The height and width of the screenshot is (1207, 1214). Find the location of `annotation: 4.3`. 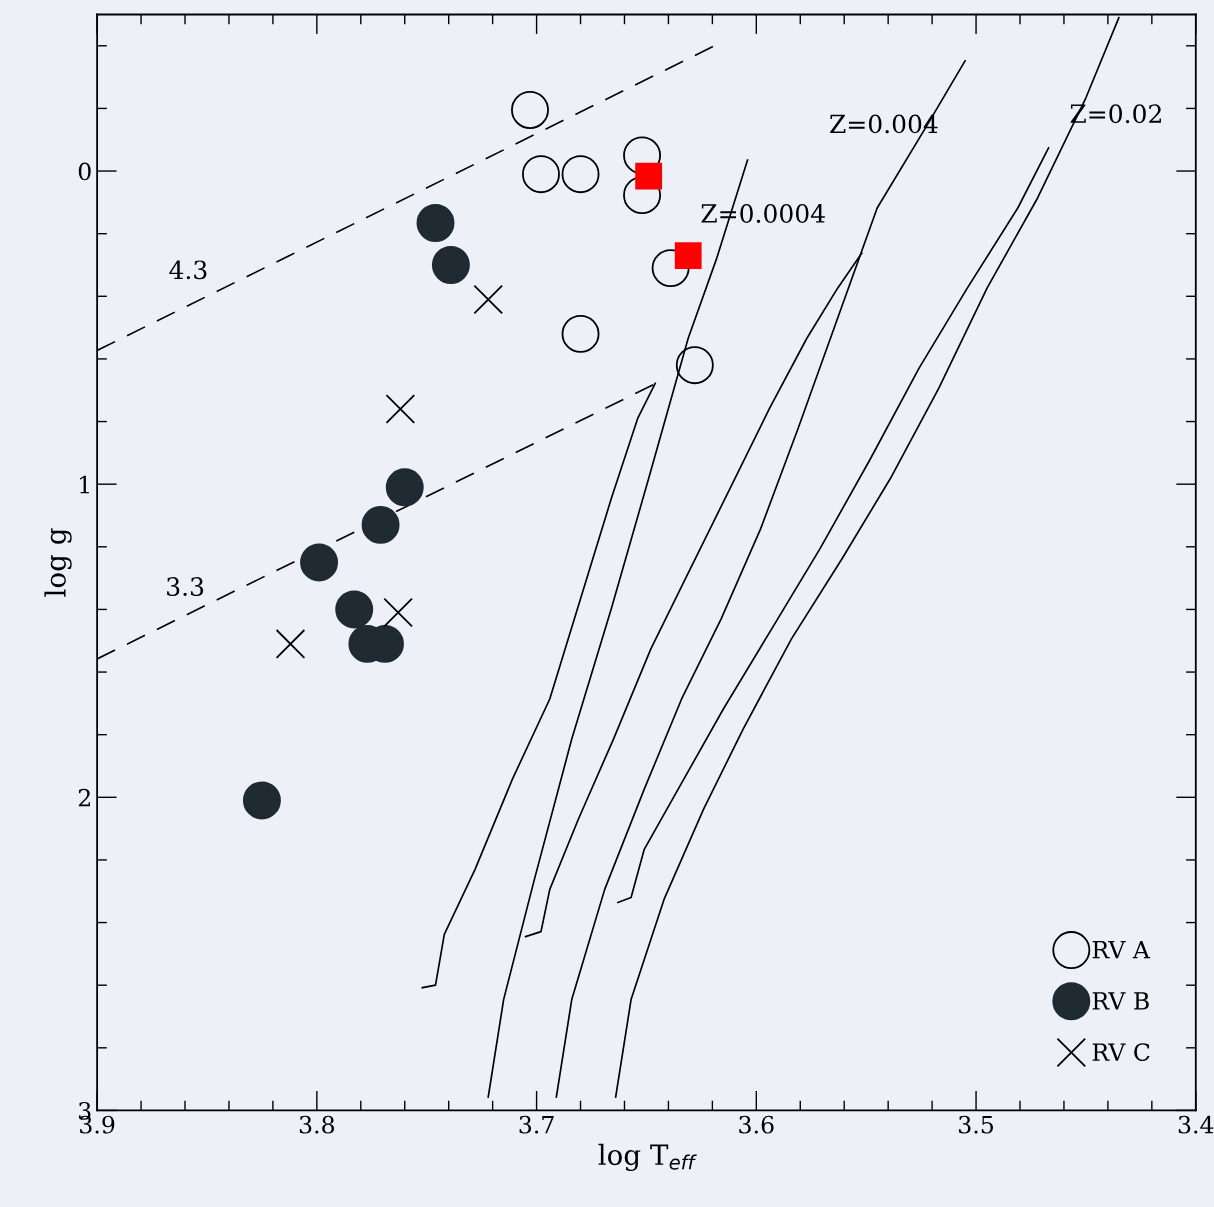

annotation: 4.3 is located at coordinates (188, 270).